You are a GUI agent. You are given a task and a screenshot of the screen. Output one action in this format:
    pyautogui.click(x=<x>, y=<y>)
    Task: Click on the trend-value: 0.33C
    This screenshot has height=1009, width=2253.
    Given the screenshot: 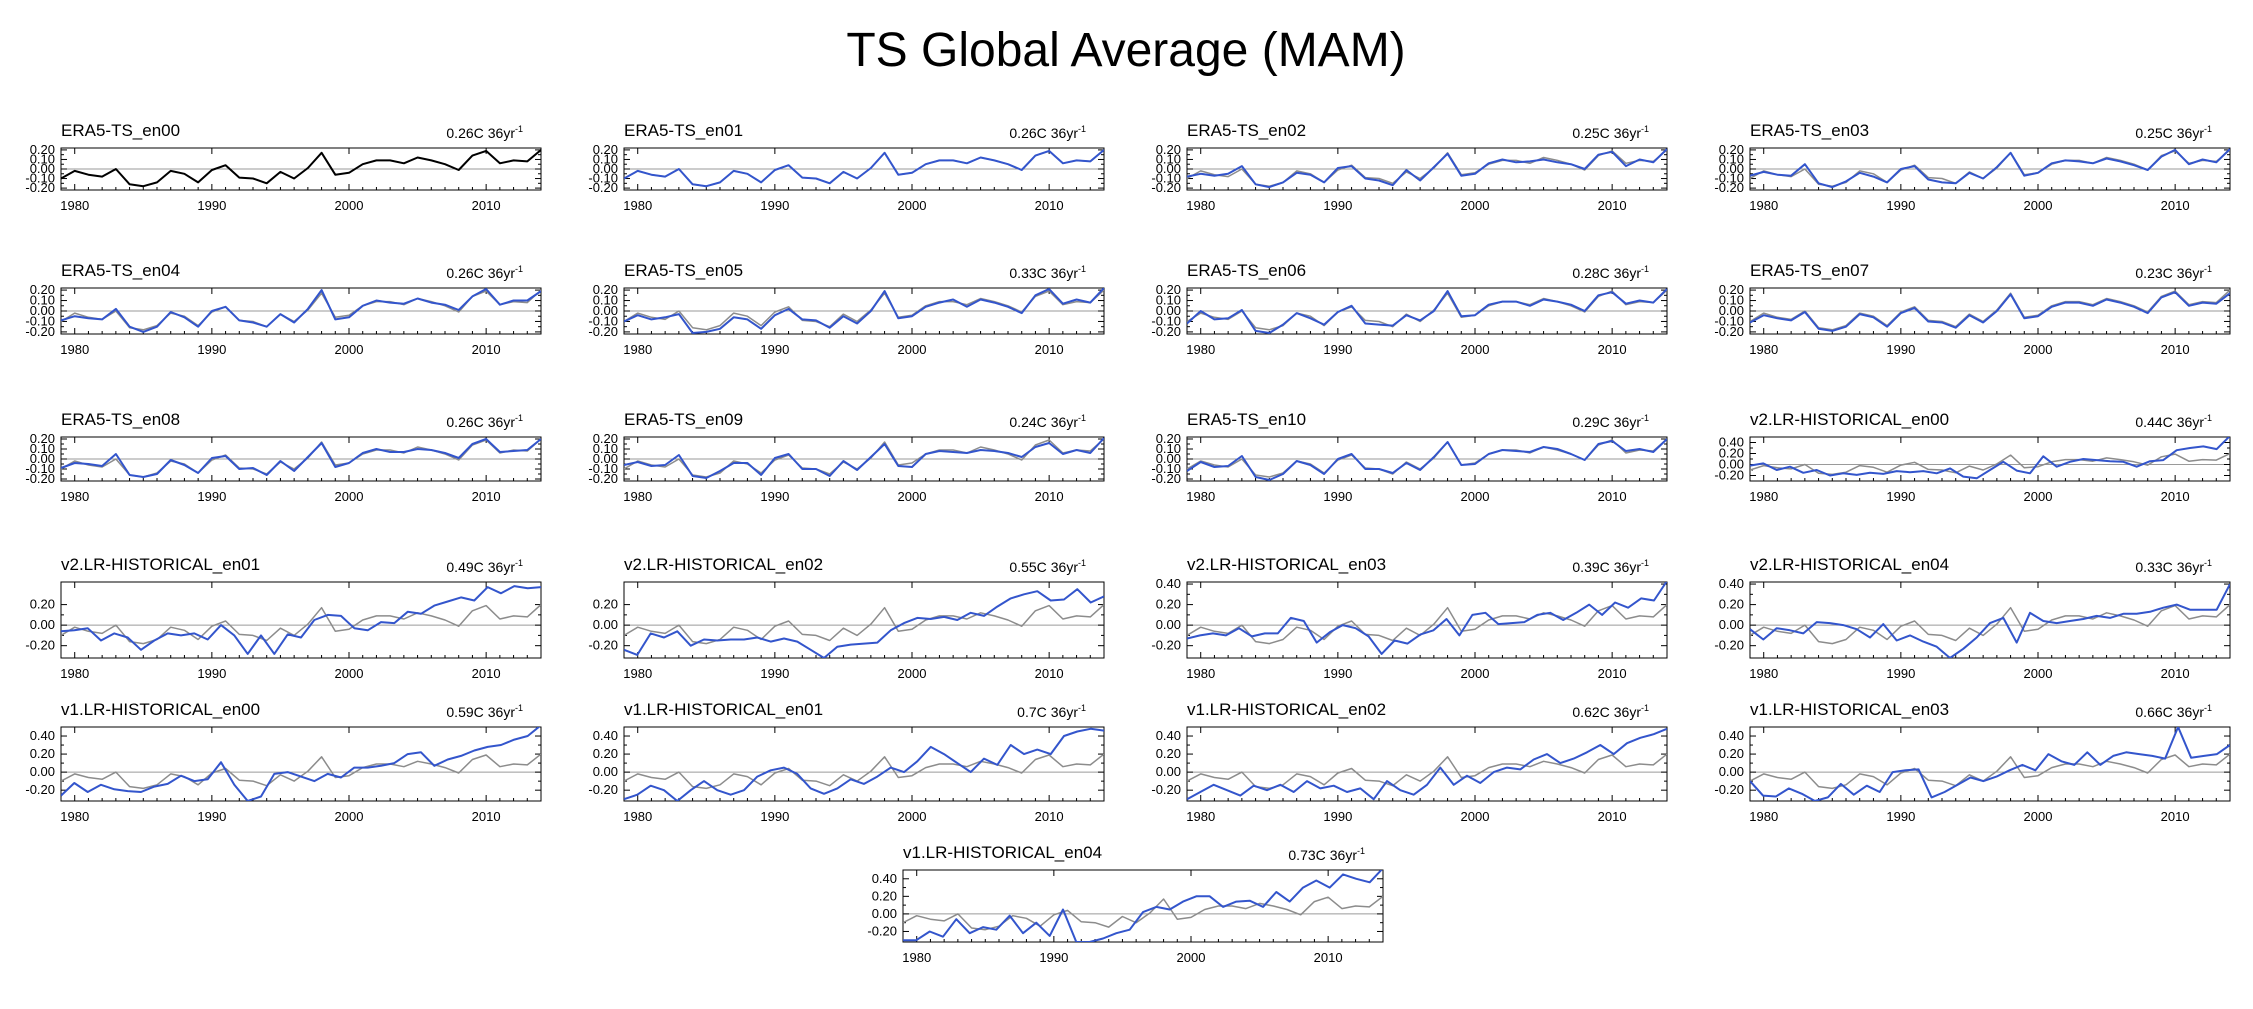 What is the action you would take?
    pyautogui.click(x=2153, y=567)
    